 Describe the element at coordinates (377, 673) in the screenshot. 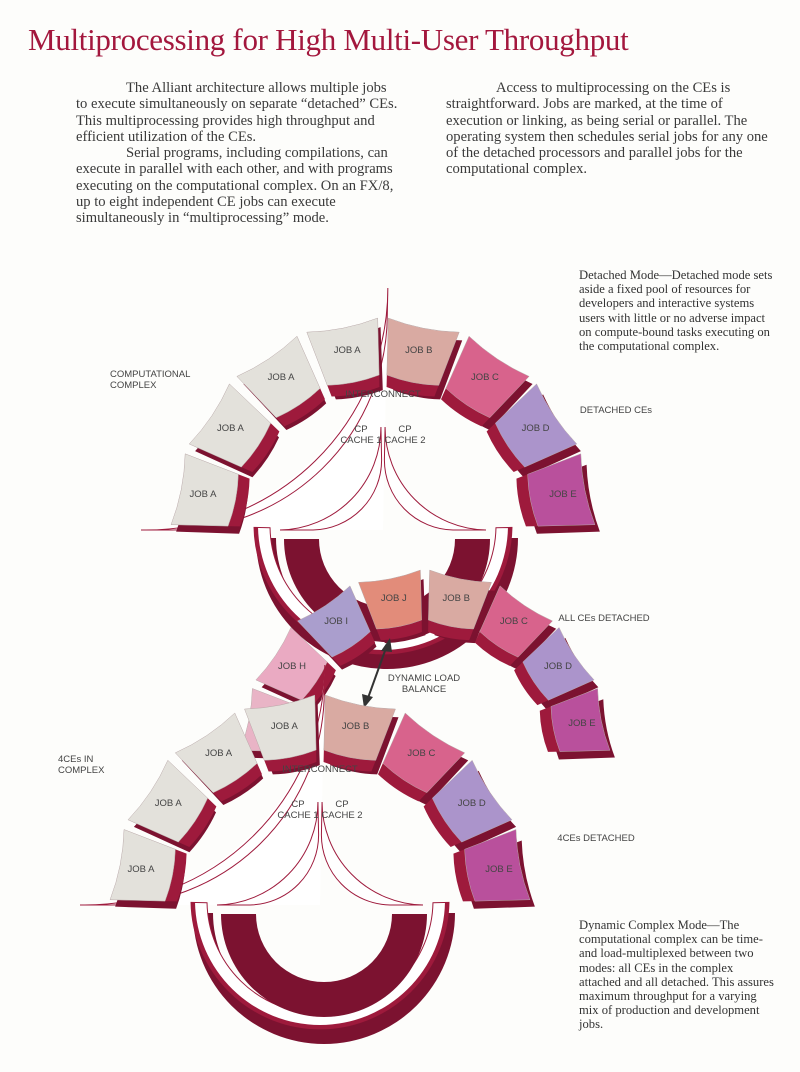

I see `arrow` at that location.